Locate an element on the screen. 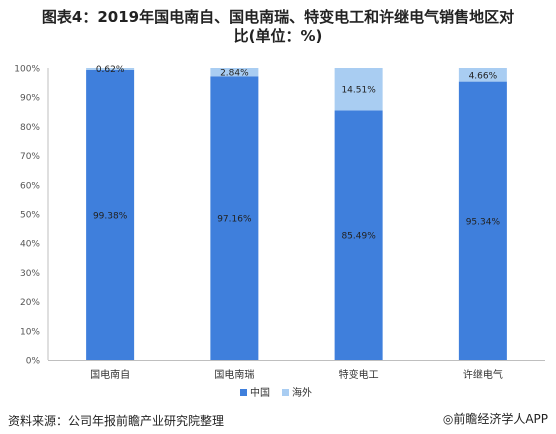 The width and height of the screenshot is (556, 434). data-label: 4.66% is located at coordinates (483, 76).